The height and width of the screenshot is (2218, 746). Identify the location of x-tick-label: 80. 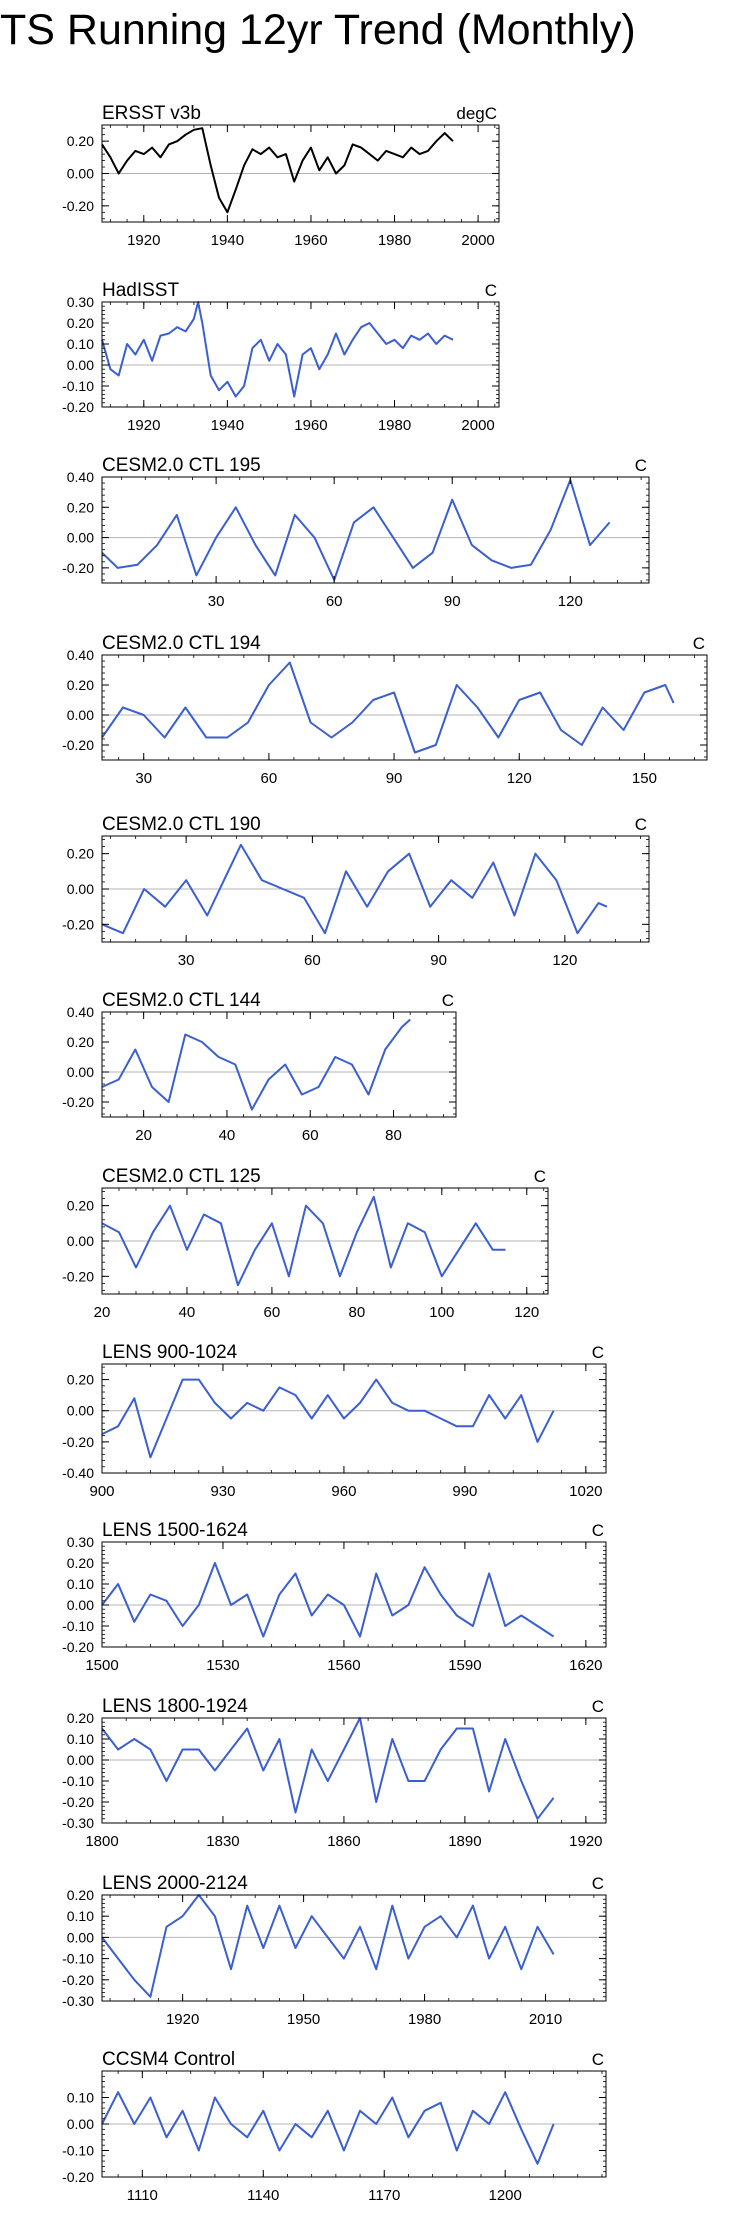
(393, 1135).